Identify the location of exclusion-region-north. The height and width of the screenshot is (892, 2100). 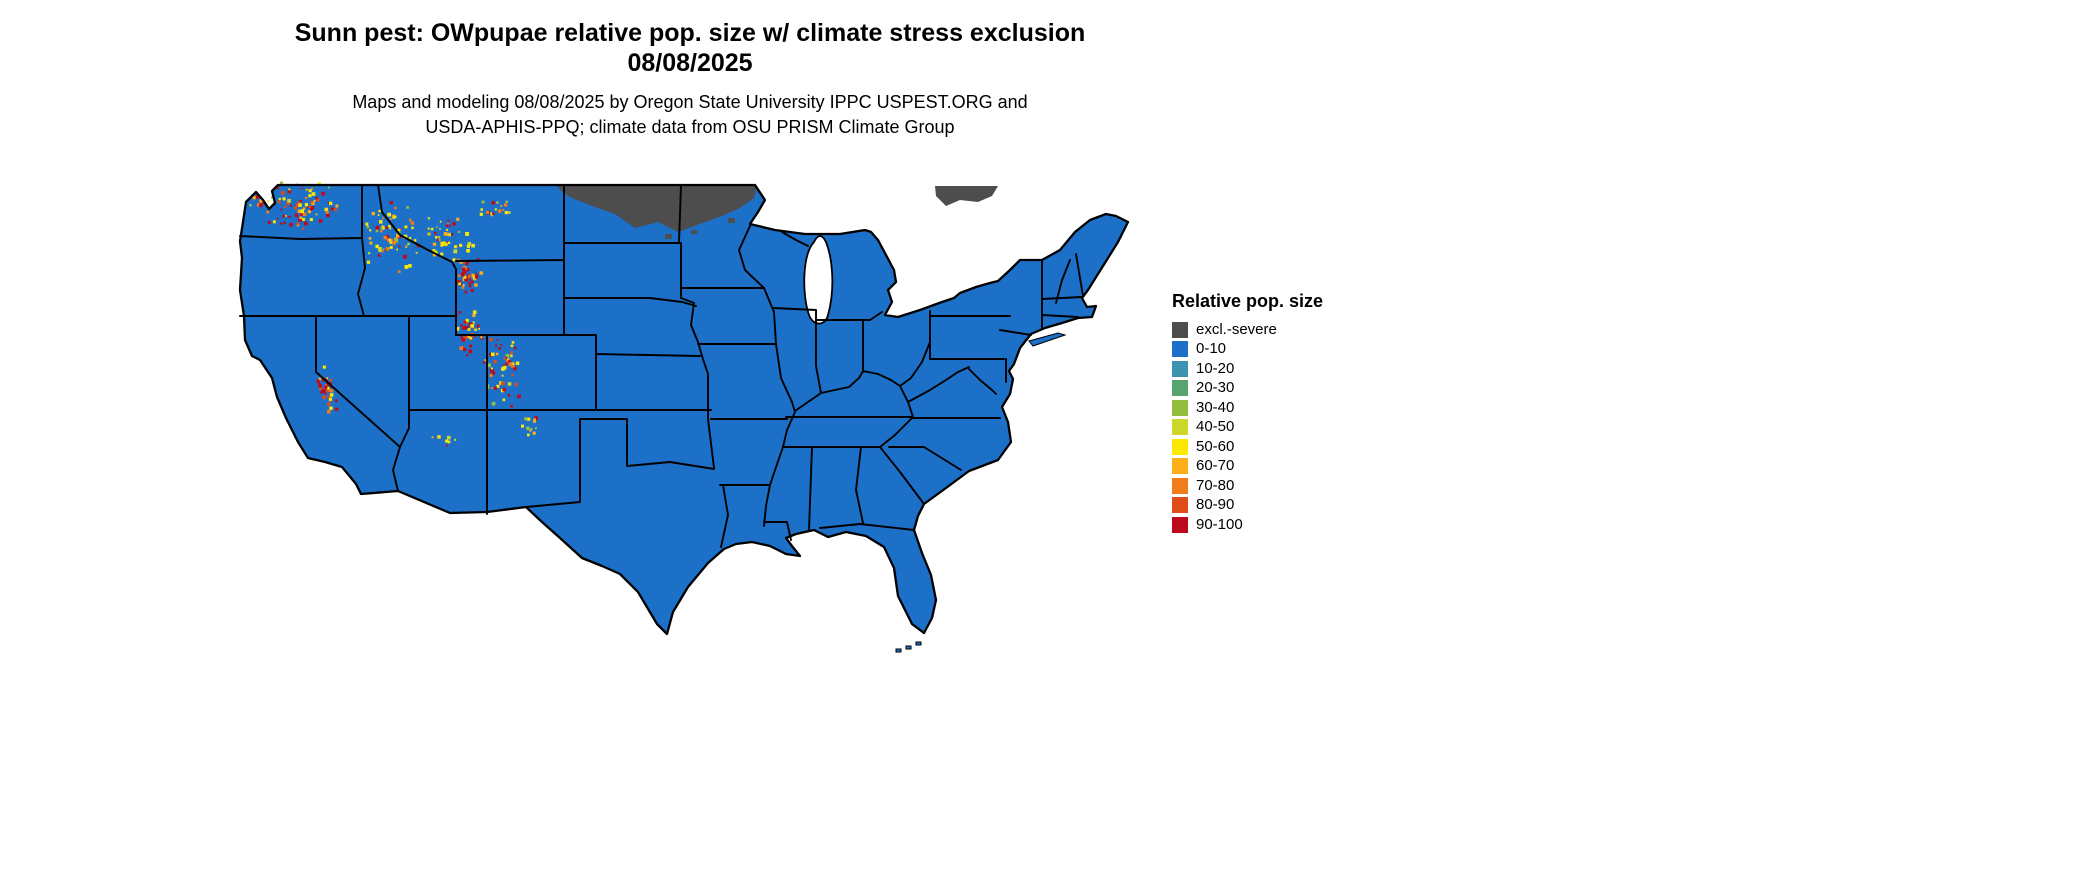
(657, 209).